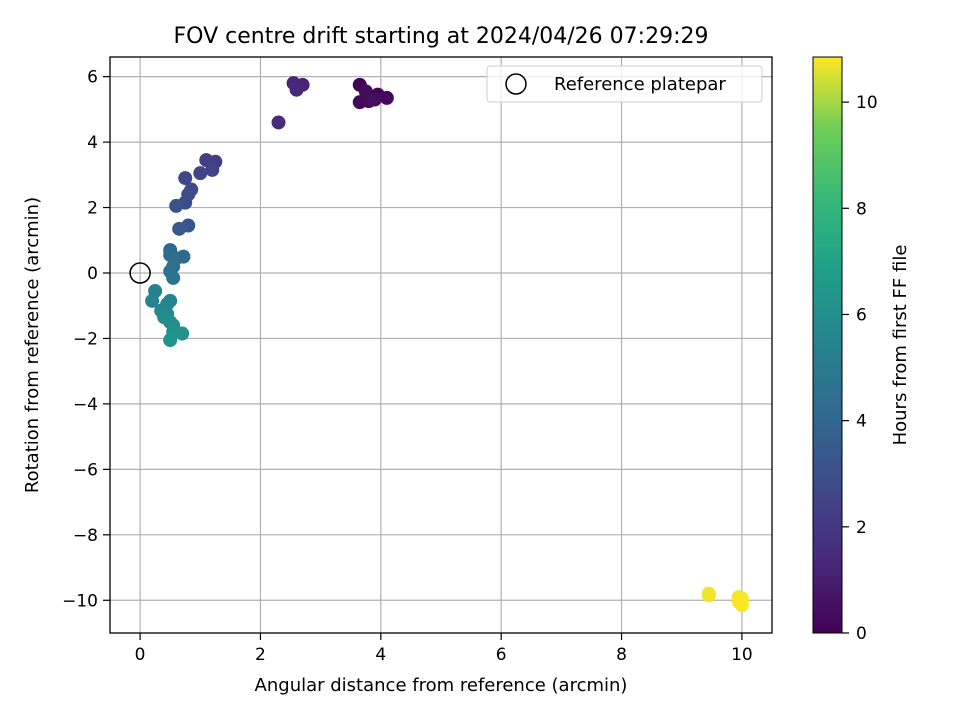 The height and width of the screenshot is (724, 960). What do you see at coordinates (92, 274) in the screenshot?
I see `y-tick-label: 0` at bounding box center [92, 274].